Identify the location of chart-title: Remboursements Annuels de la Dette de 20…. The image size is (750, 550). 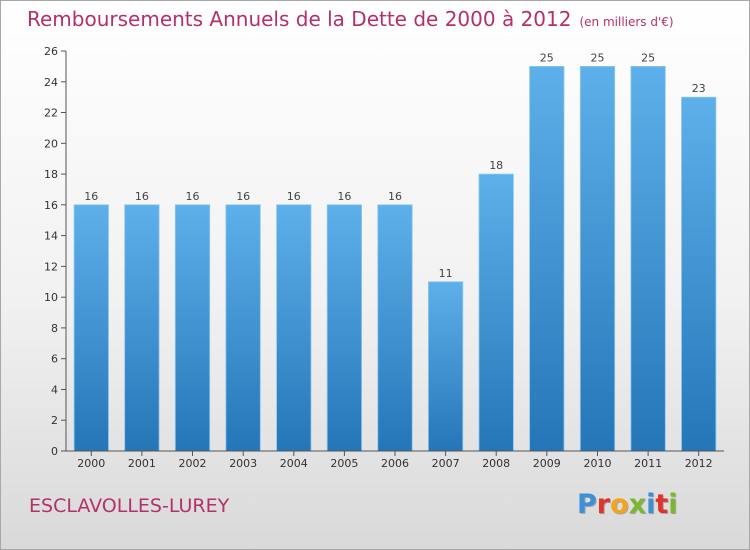
(350, 19).